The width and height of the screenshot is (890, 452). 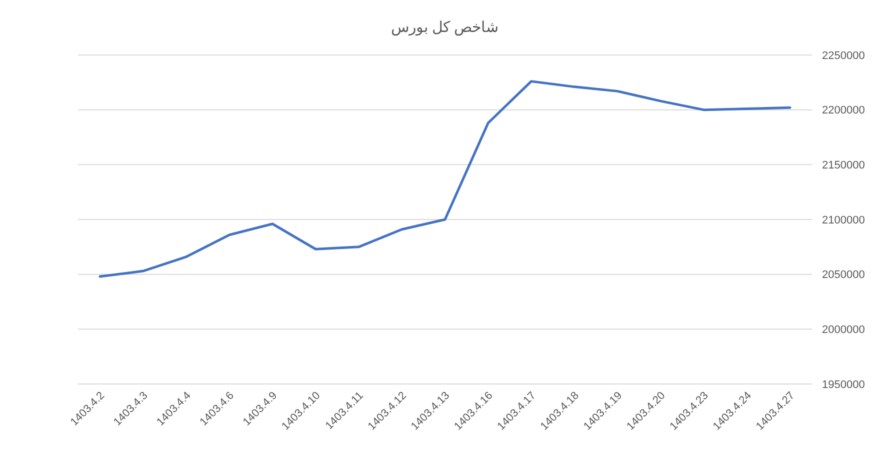 What do you see at coordinates (843, 110) in the screenshot?
I see `y-tick-label: 2200000` at bounding box center [843, 110].